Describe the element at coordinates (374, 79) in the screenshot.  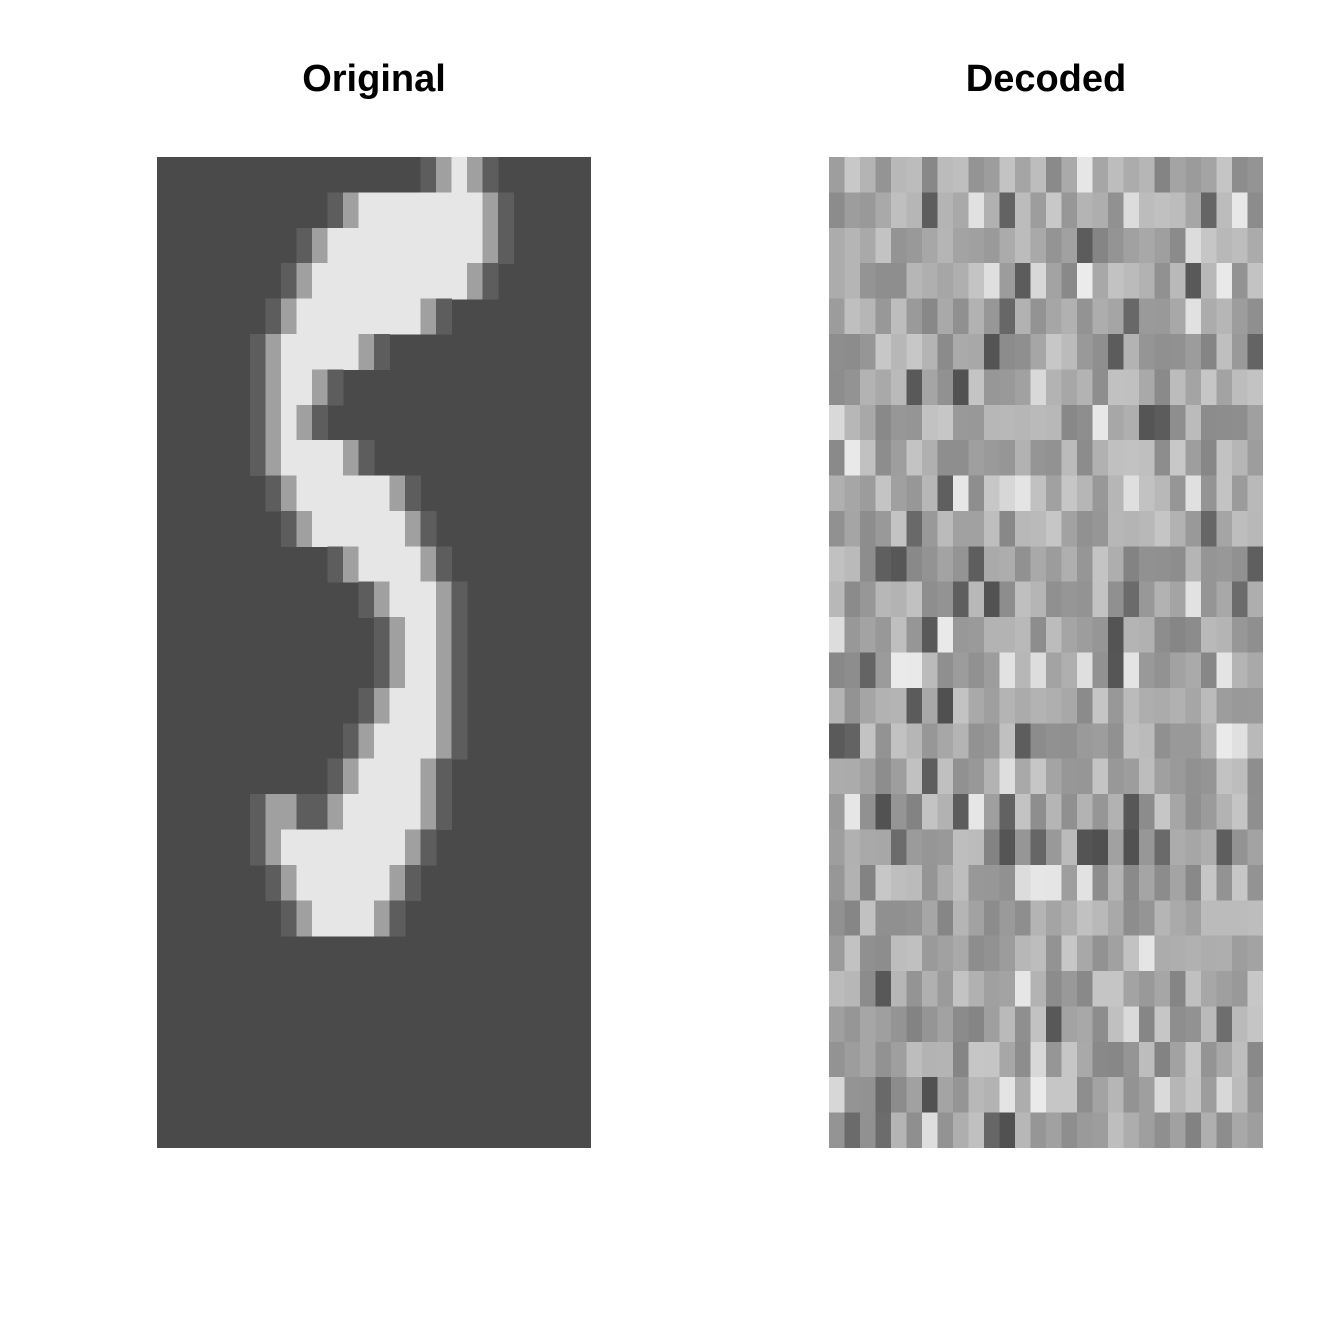
I see `original-panel-title: Original` at that location.